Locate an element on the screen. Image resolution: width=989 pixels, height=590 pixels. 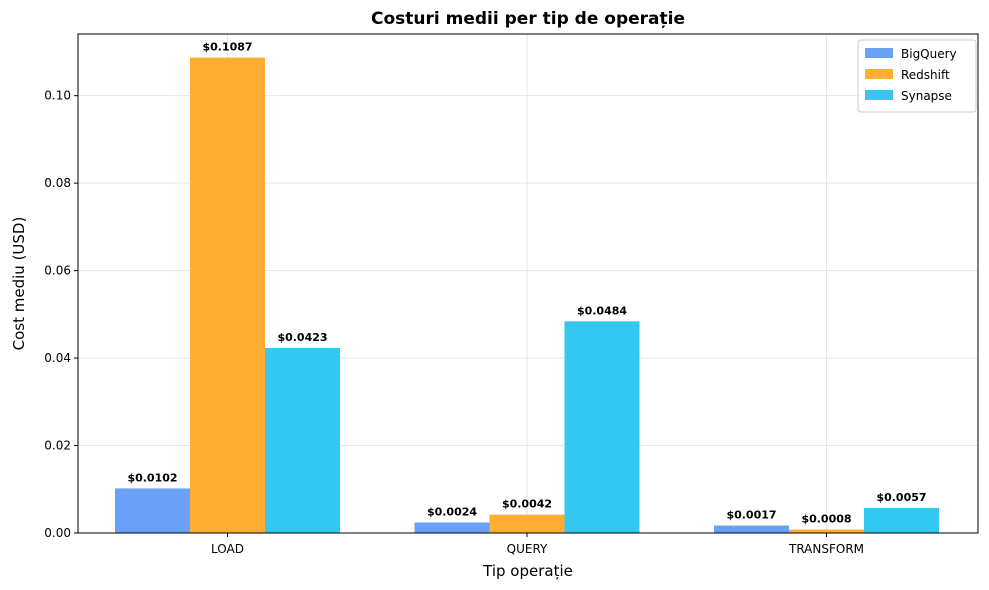
legend-label-bigquery: BigQuery is located at coordinates (929, 54).